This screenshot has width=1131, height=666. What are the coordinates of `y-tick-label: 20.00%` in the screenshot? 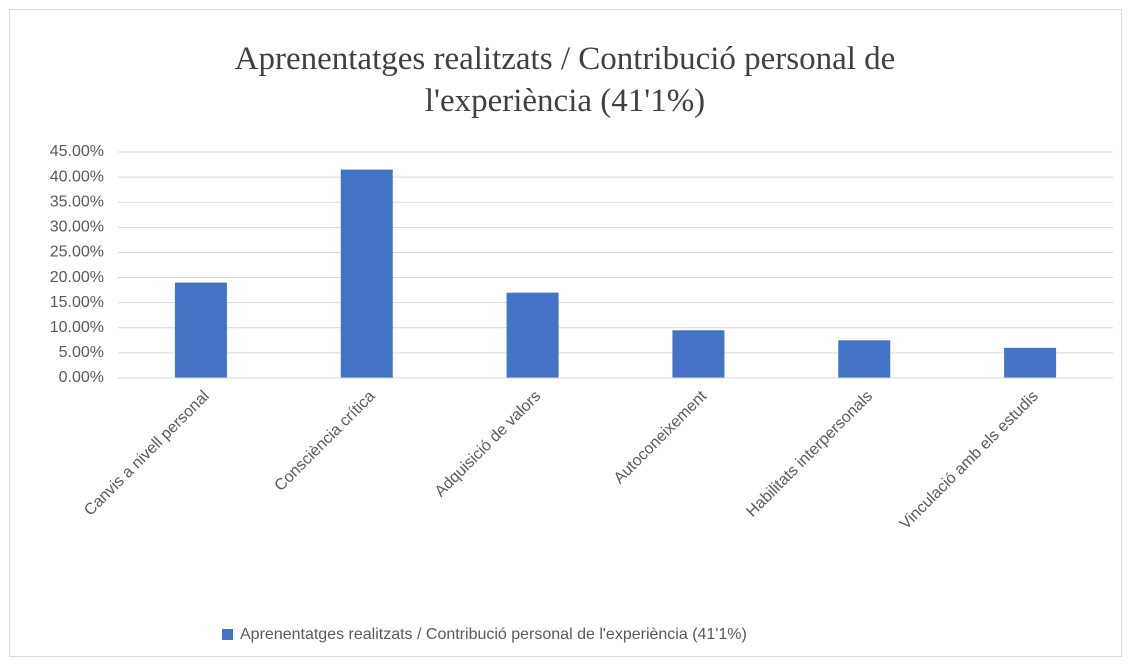 It's located at (77, 277).